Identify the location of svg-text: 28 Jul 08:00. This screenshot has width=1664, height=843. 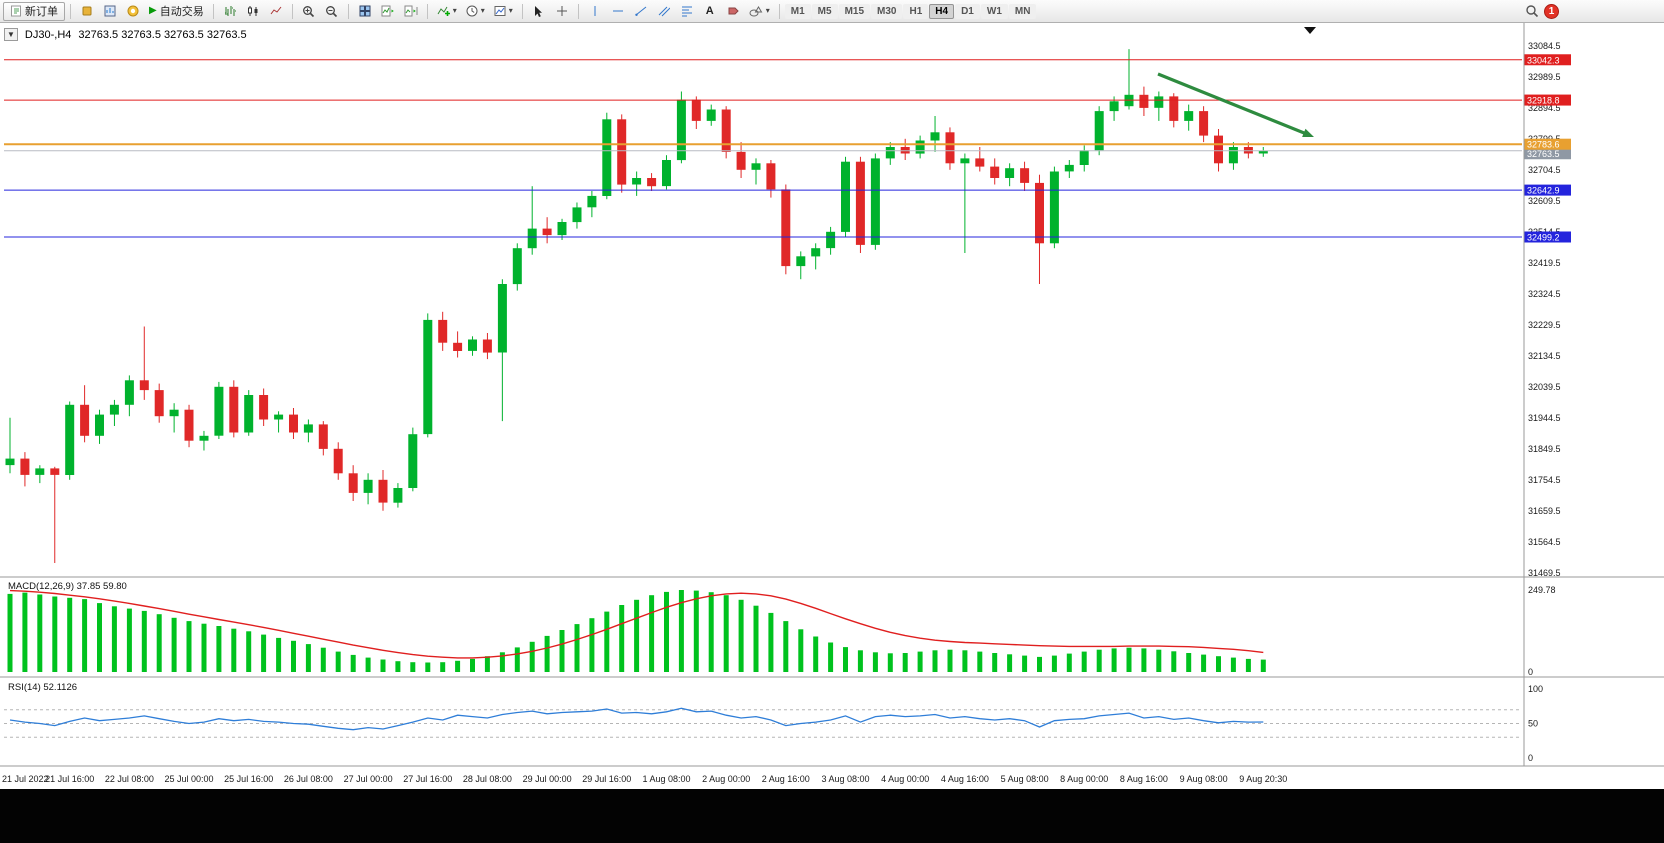
(487, 779).